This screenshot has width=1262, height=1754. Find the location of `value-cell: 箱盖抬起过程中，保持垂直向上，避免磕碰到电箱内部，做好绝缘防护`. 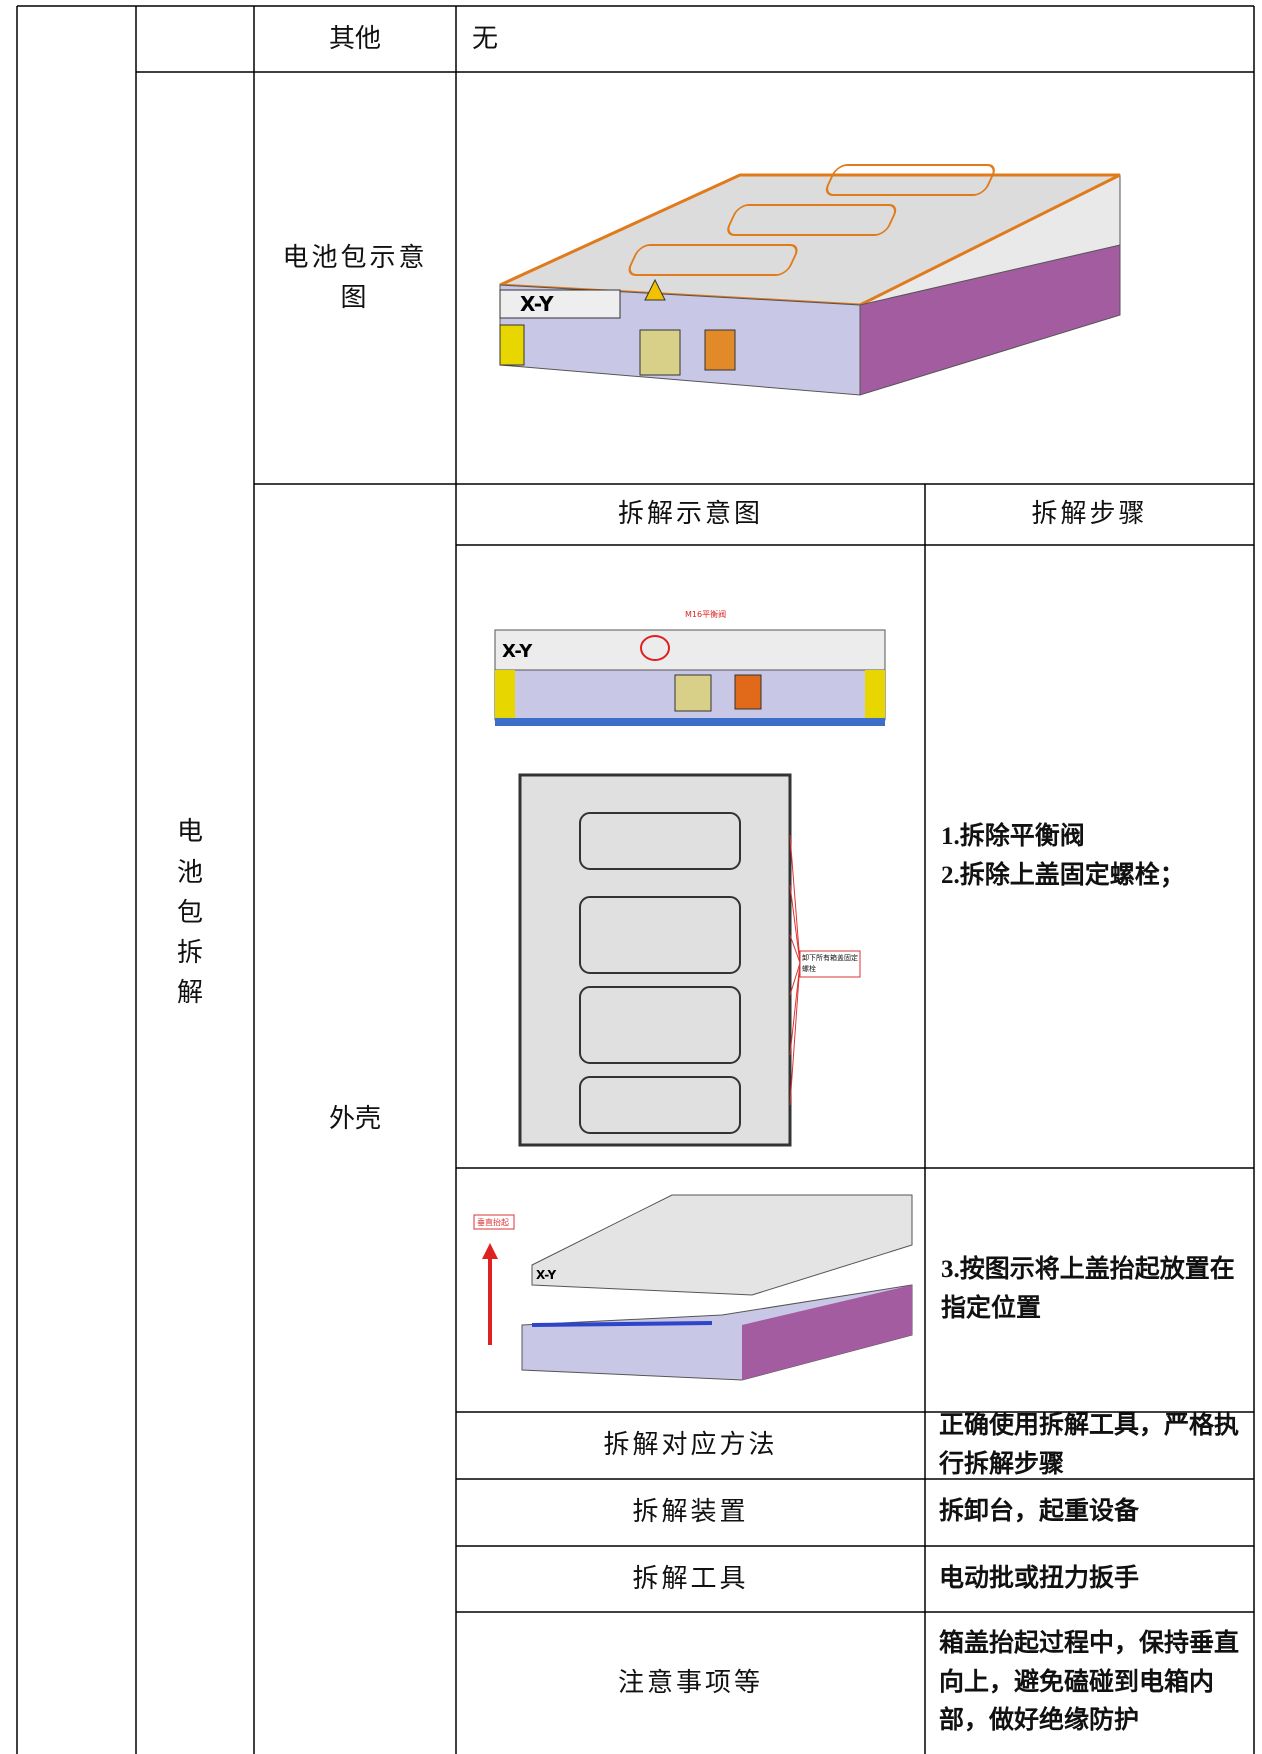

value-cell: 箱盖抬起过程中，保持垂直向上，避免磕碰到电箱内部，做好绝缘防护 is located at coordinates (1089, 1682).